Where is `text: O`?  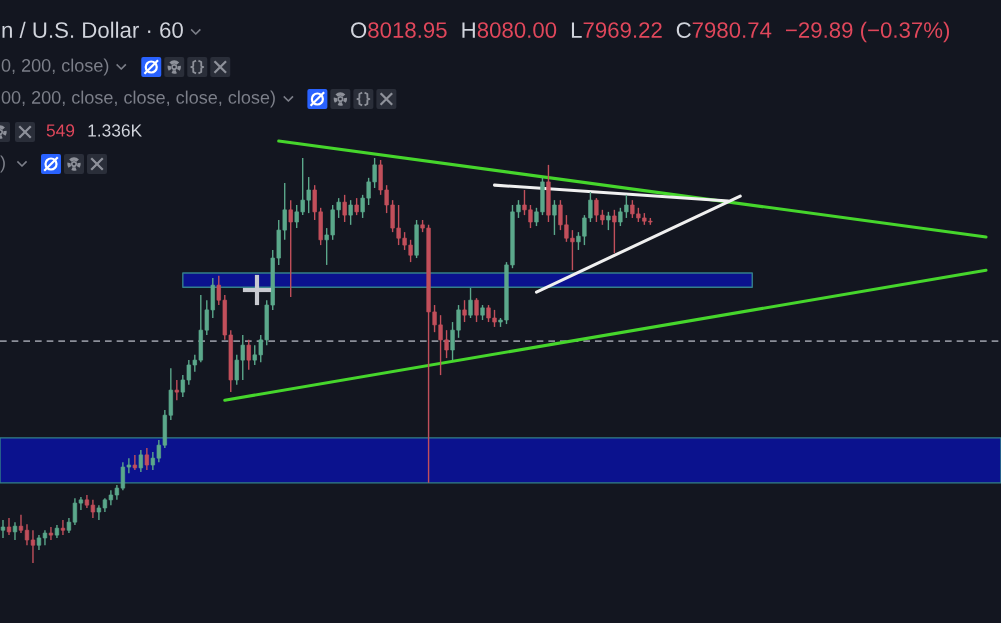 text: O is located at coordinates (359, 30).